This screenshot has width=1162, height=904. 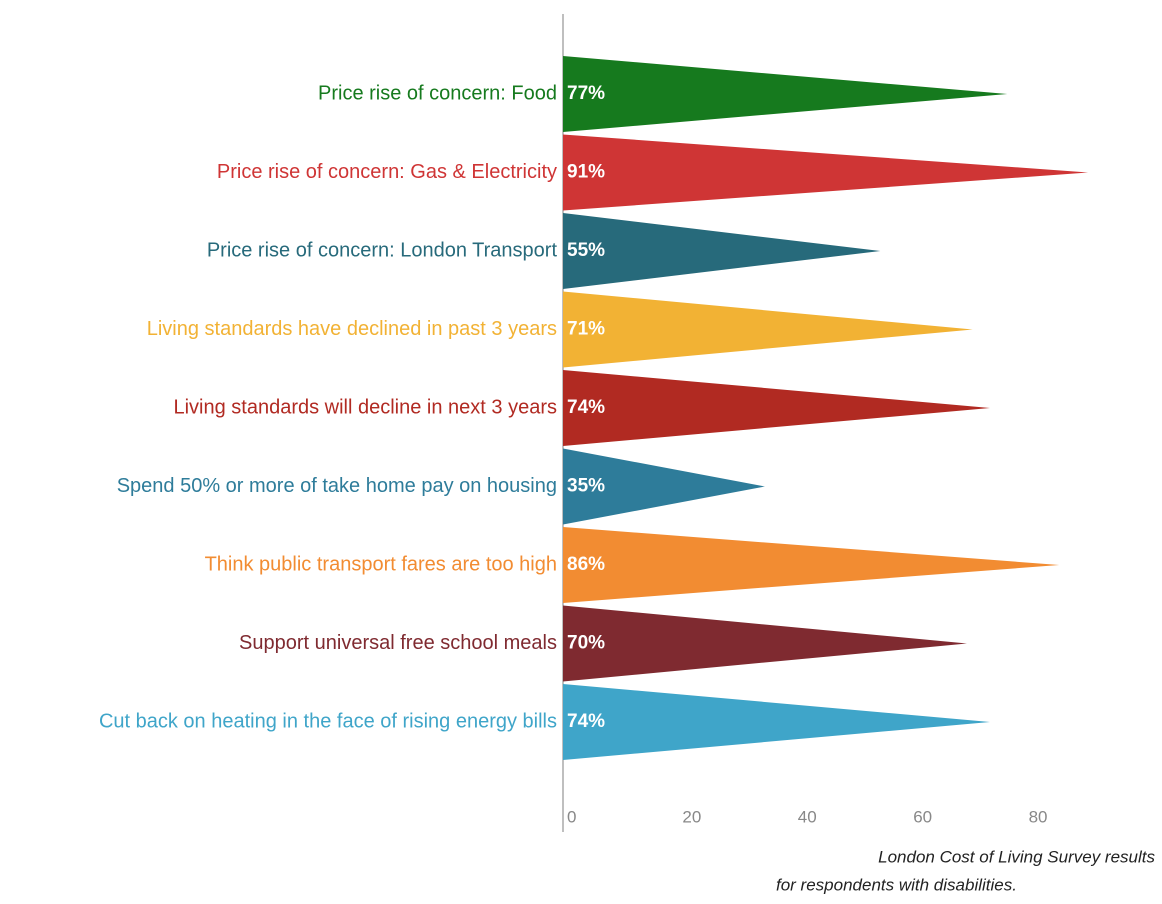 I want to click on value-label: 71%, so click(x=586, y=329).